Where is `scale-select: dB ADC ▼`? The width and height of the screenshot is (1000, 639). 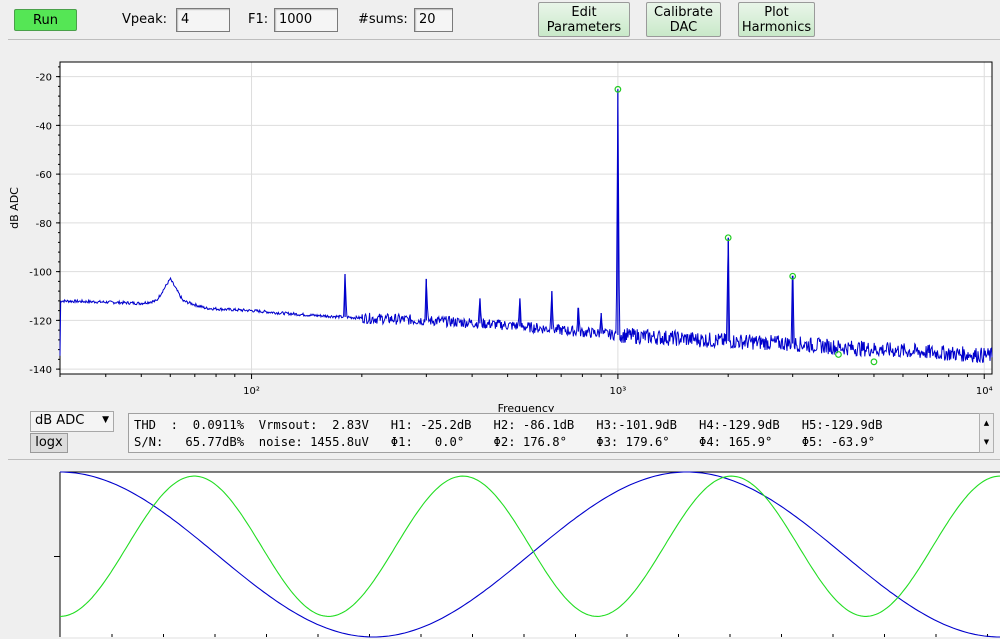
scale-select: dB ADC ▼ is located at coordinates (72, 421).